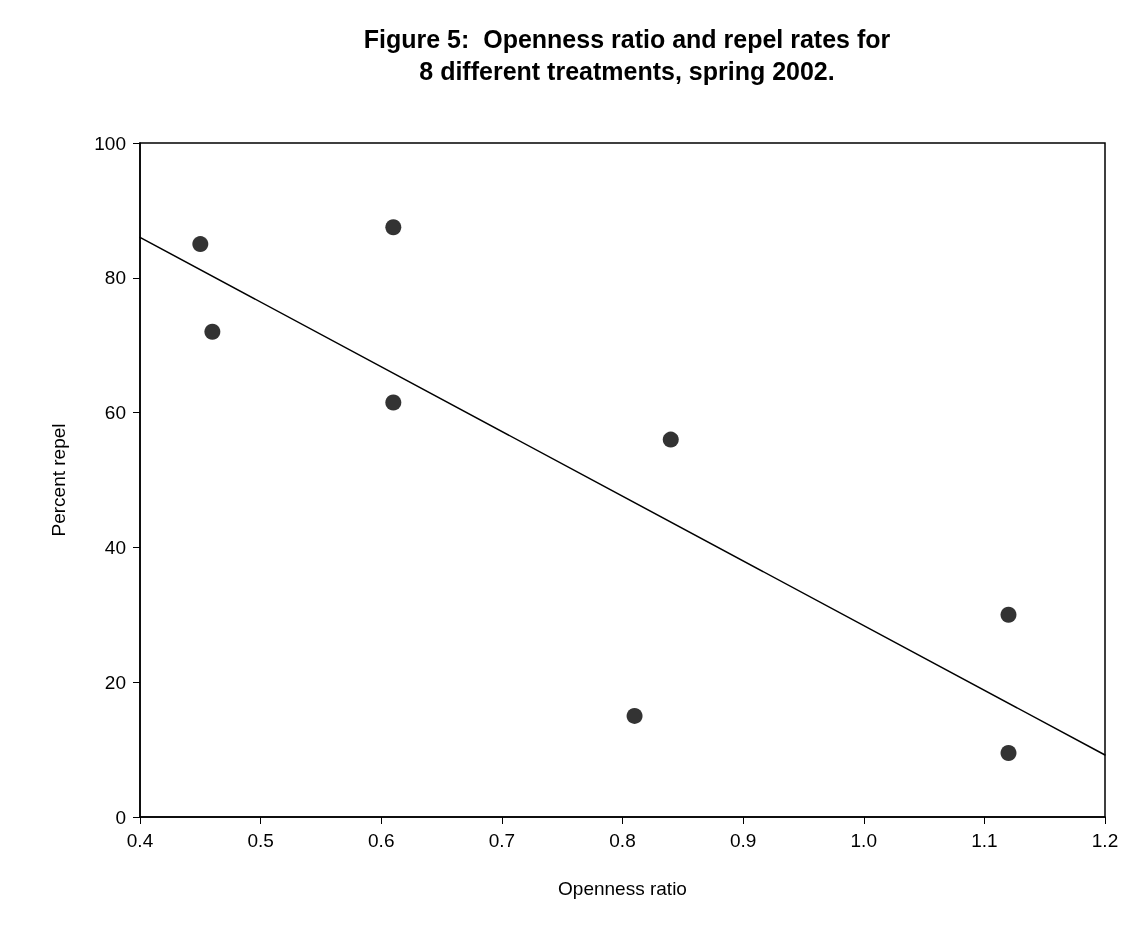 The image size is (1148, 933). Describe the element at coordinates (622, 840) in the screenshot. I see `x-tick-label: 0.8` at that location.